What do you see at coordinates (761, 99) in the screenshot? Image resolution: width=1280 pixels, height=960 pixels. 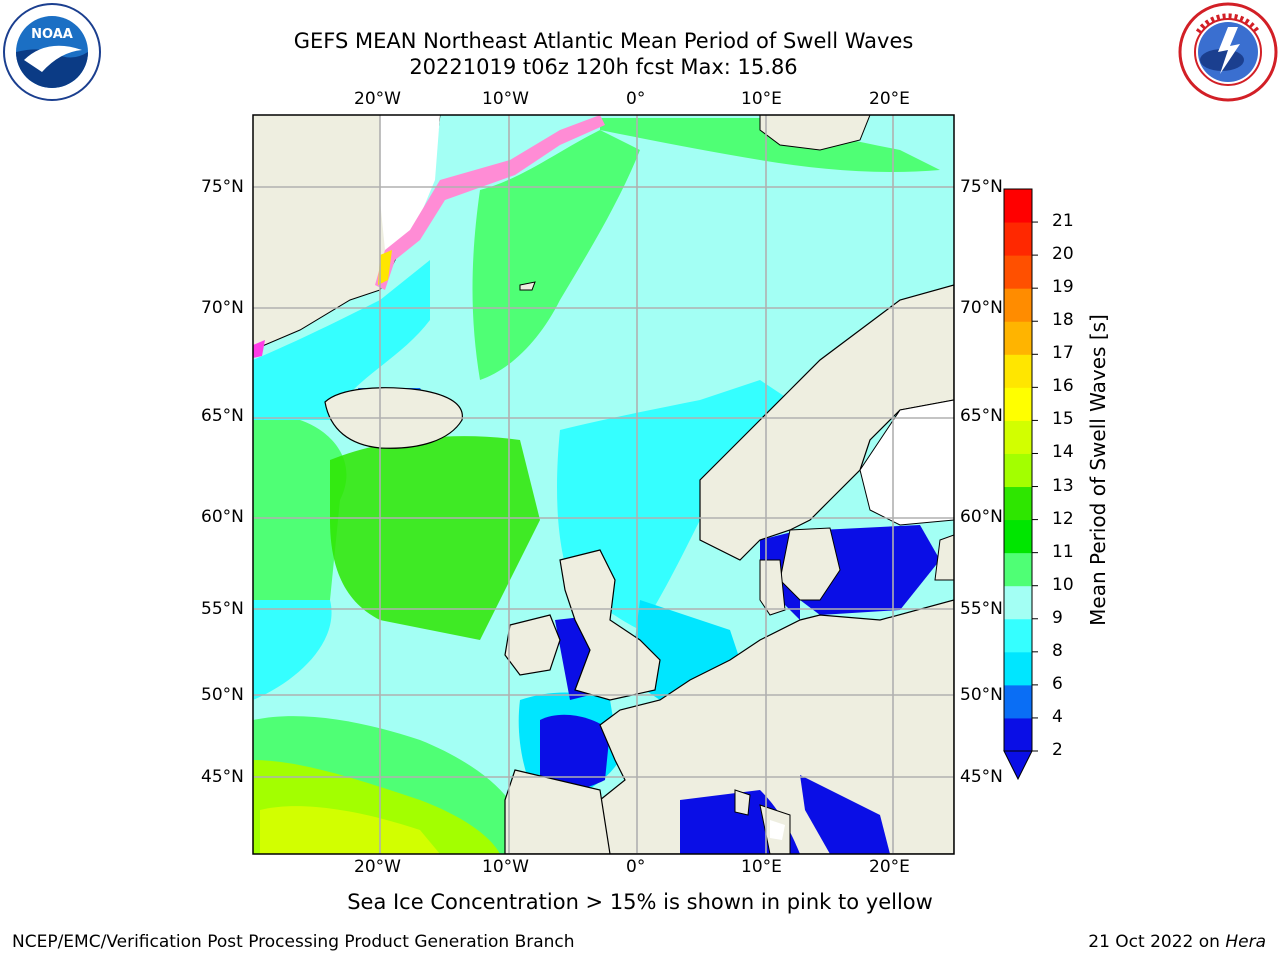 I see `lon-tick-top-10e: 10°E` at bounding box center [761, 99].